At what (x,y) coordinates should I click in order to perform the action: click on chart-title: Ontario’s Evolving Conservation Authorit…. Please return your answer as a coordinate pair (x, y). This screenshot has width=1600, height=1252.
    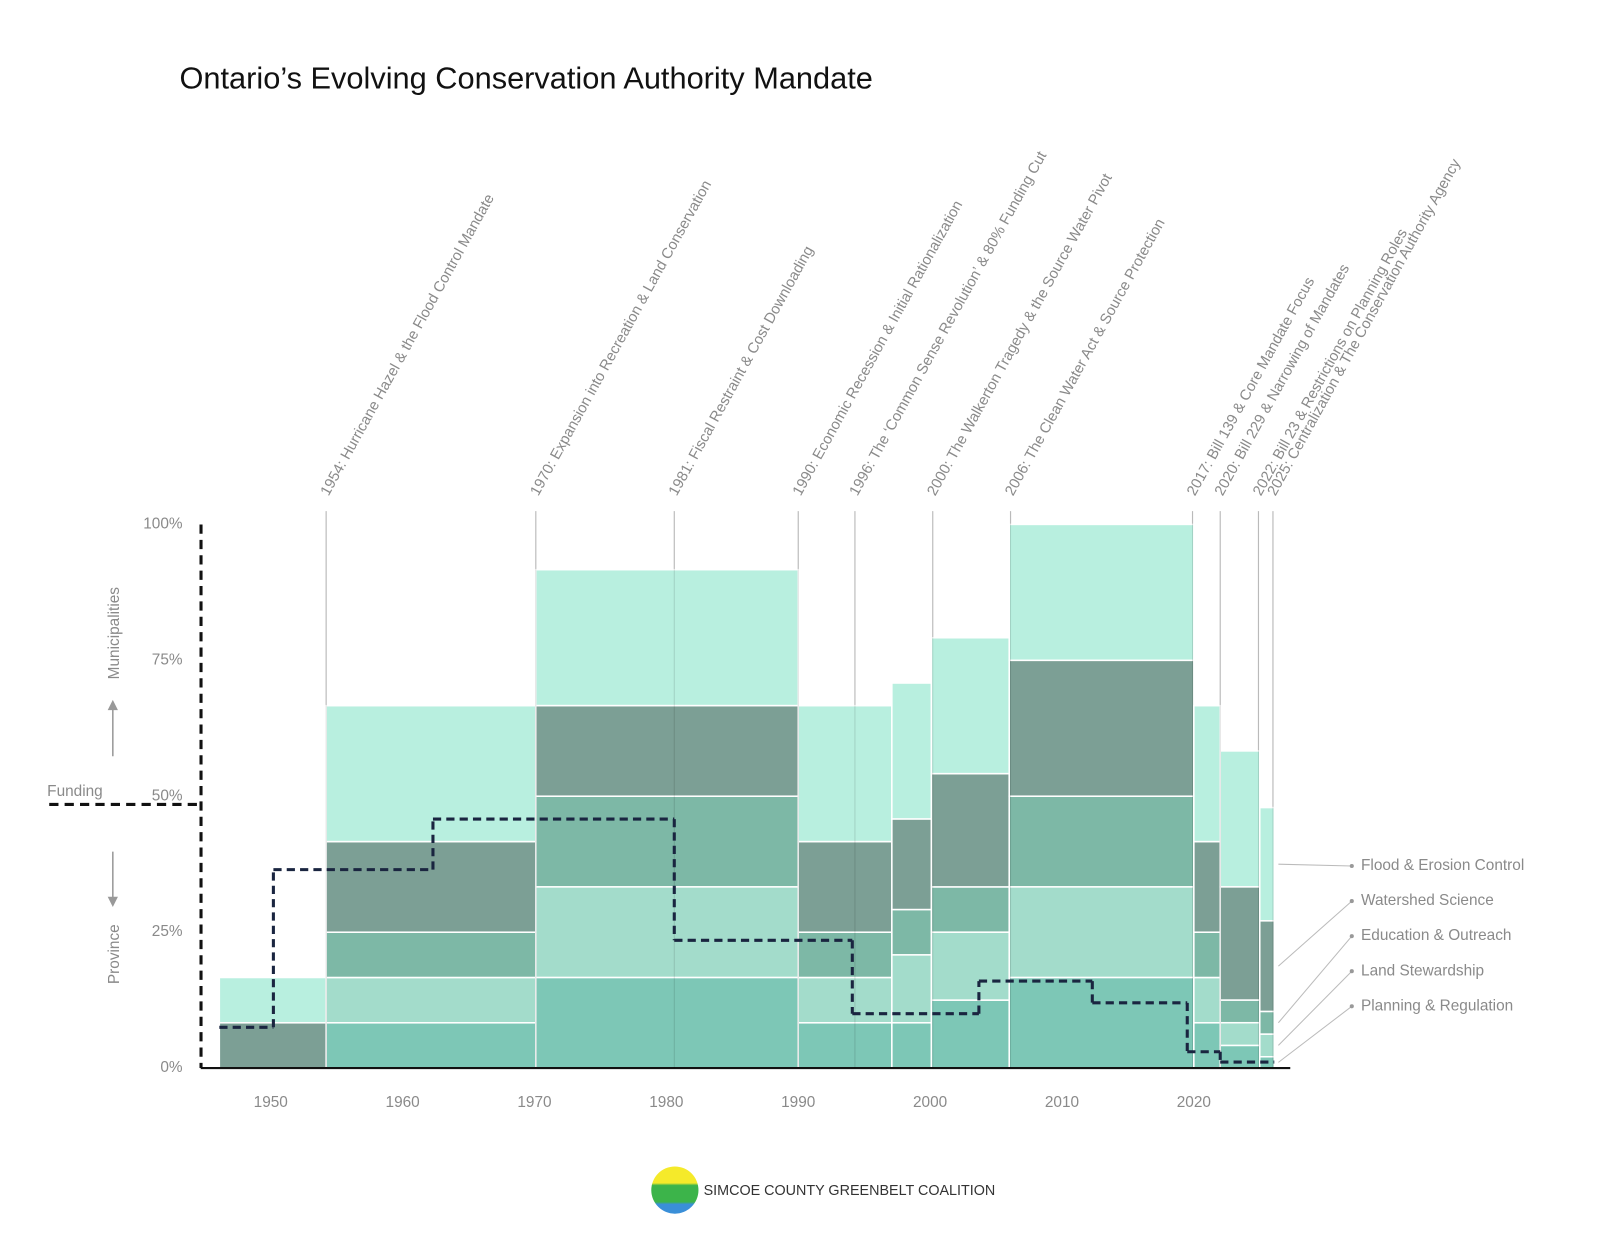
    Looking at the image, I should click on (525, 77).